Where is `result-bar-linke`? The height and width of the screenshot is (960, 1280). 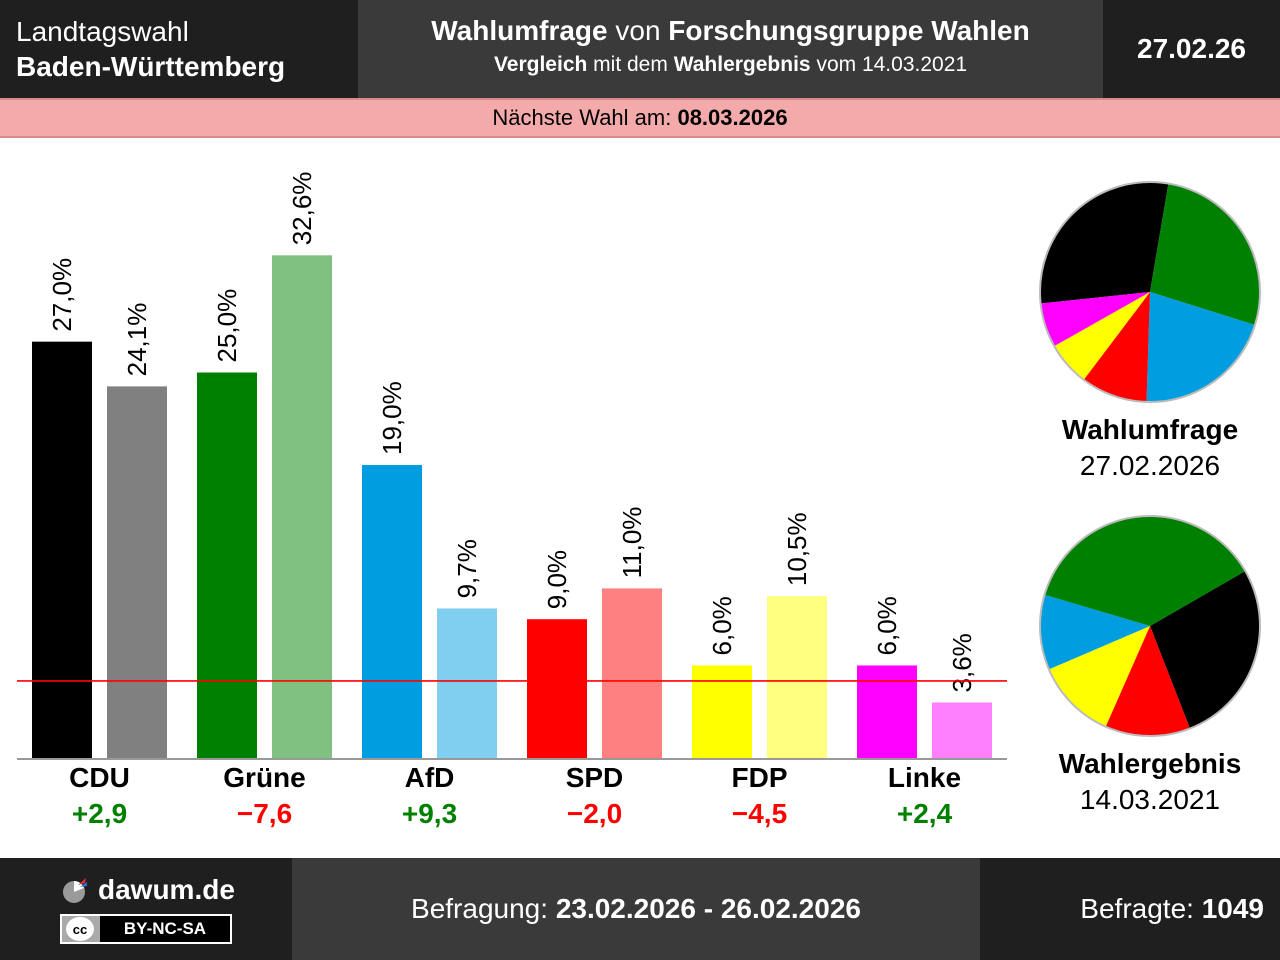
result-bar-linke is located at coordinates (962, 730).